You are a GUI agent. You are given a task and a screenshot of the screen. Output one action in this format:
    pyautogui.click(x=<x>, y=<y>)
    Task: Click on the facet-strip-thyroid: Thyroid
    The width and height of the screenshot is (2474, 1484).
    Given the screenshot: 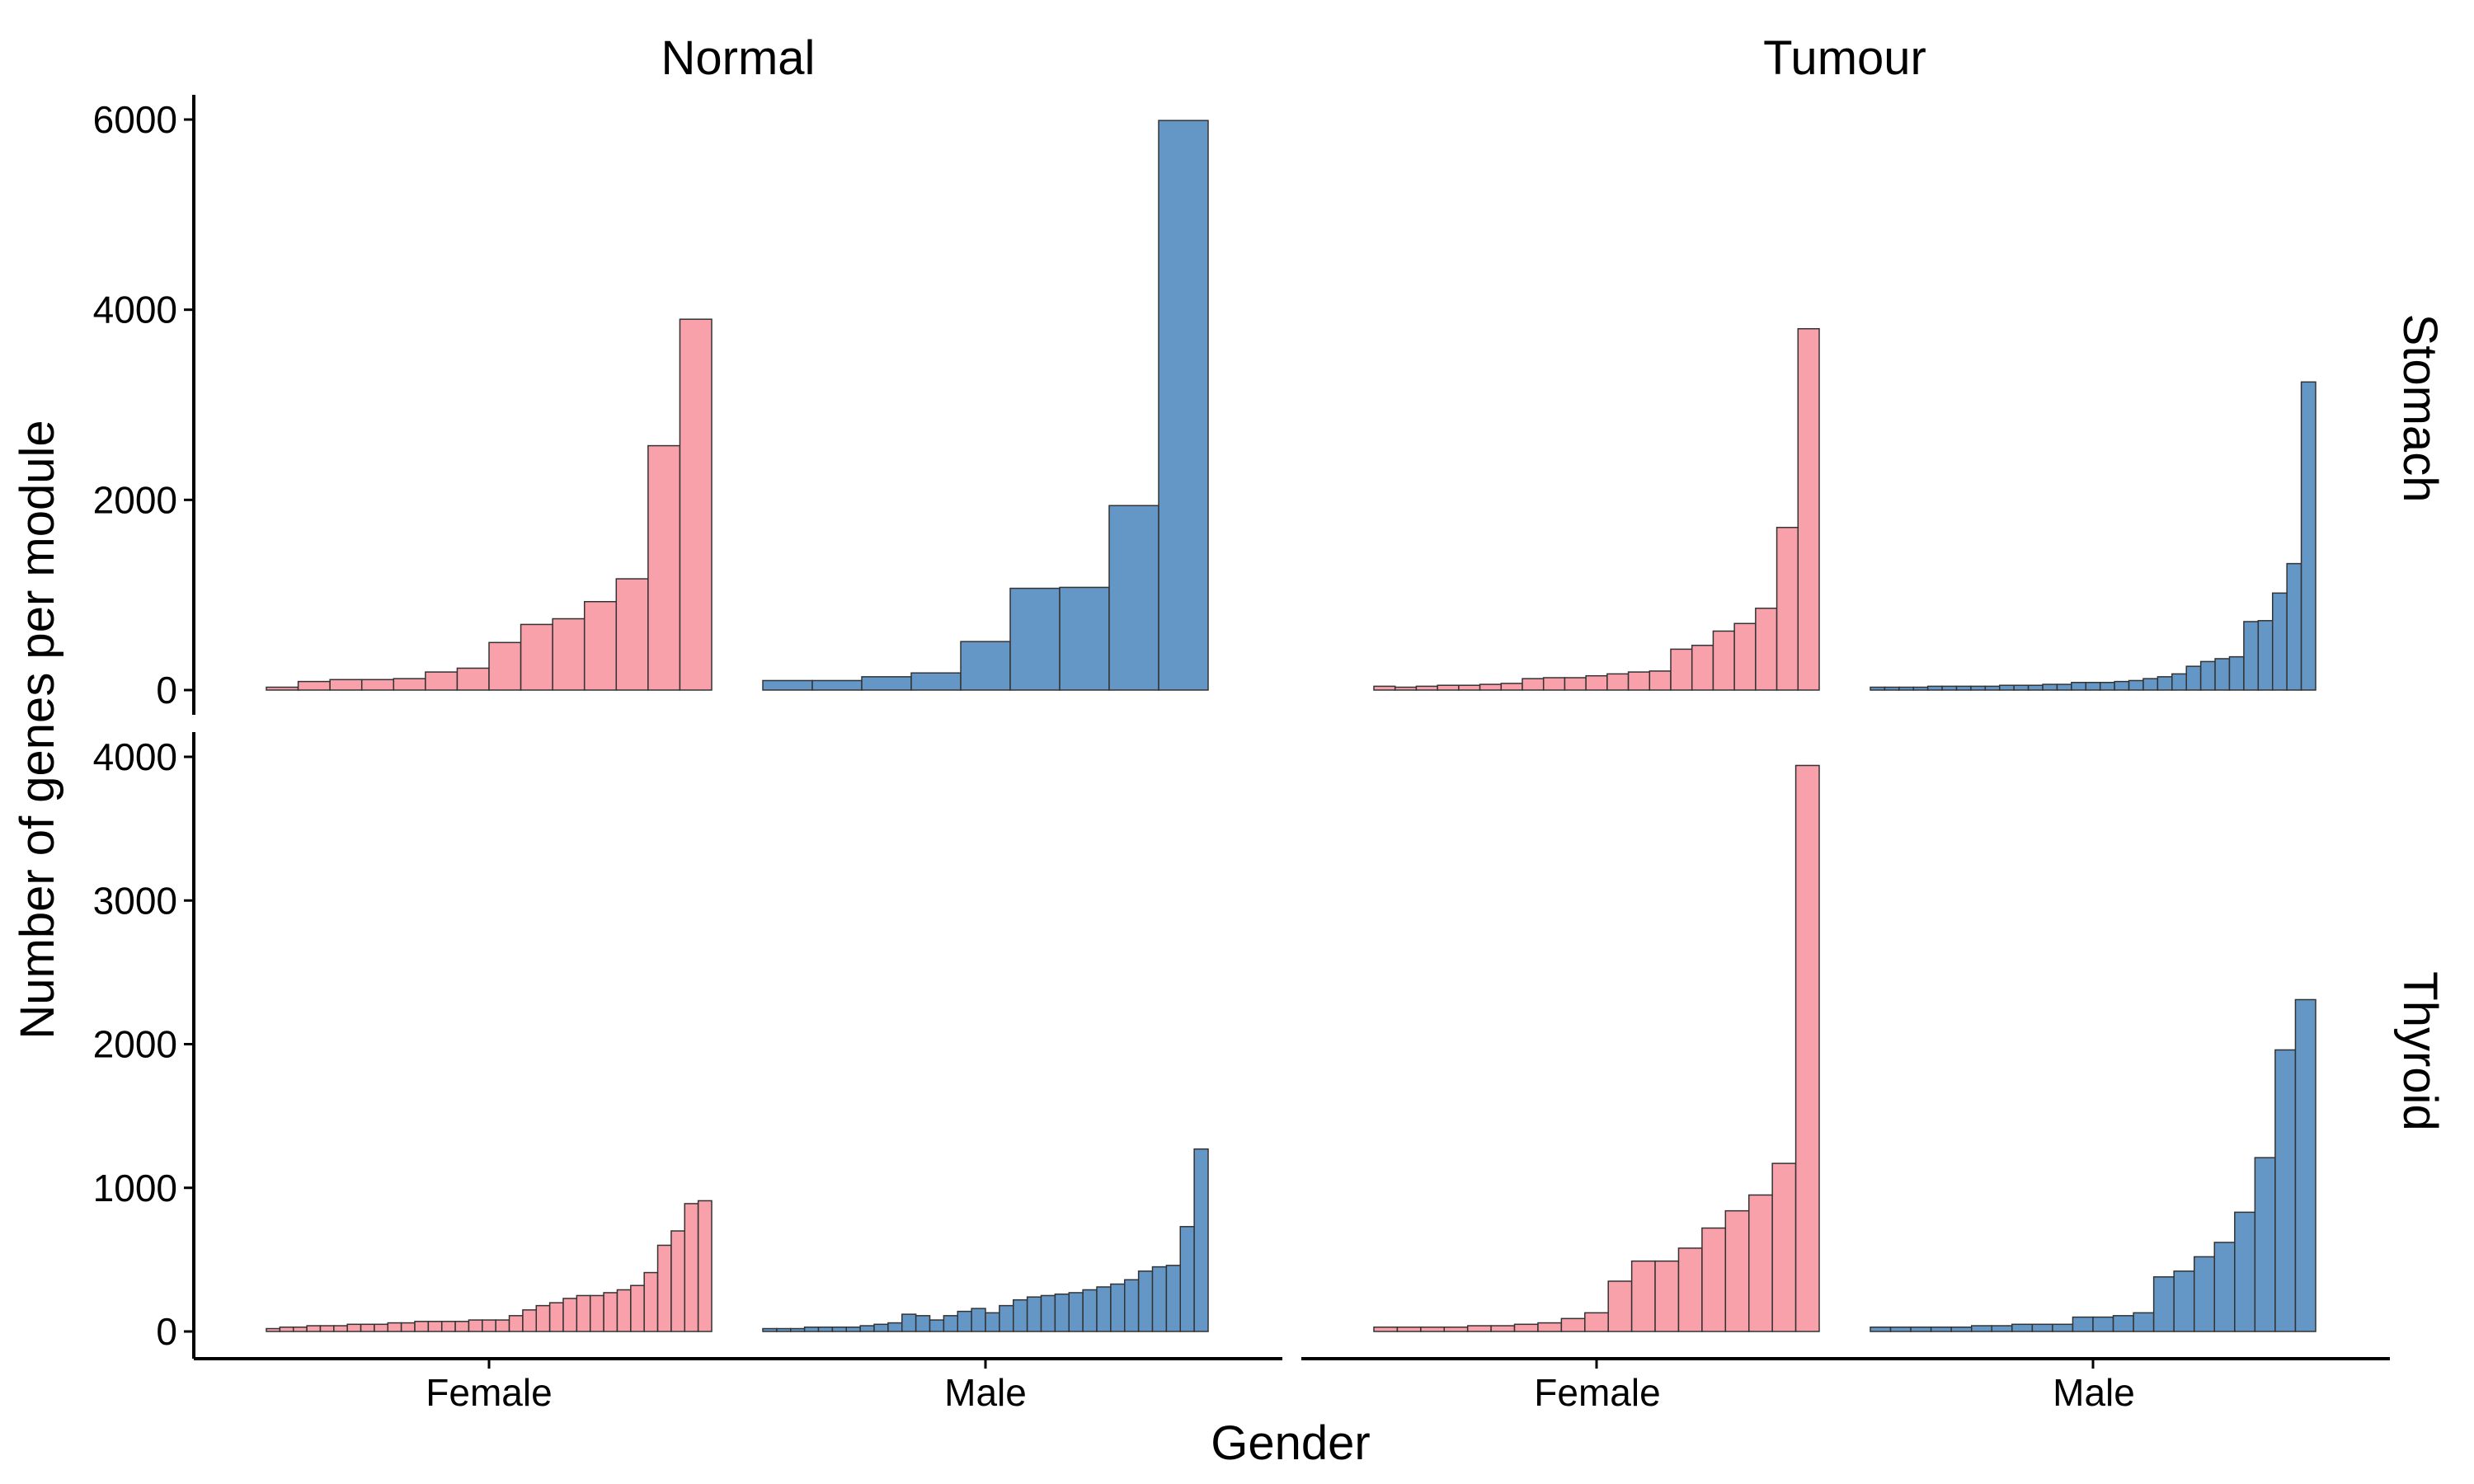 What is the action you would take?
    pyautogui.click(x=2420, y=1050)
    